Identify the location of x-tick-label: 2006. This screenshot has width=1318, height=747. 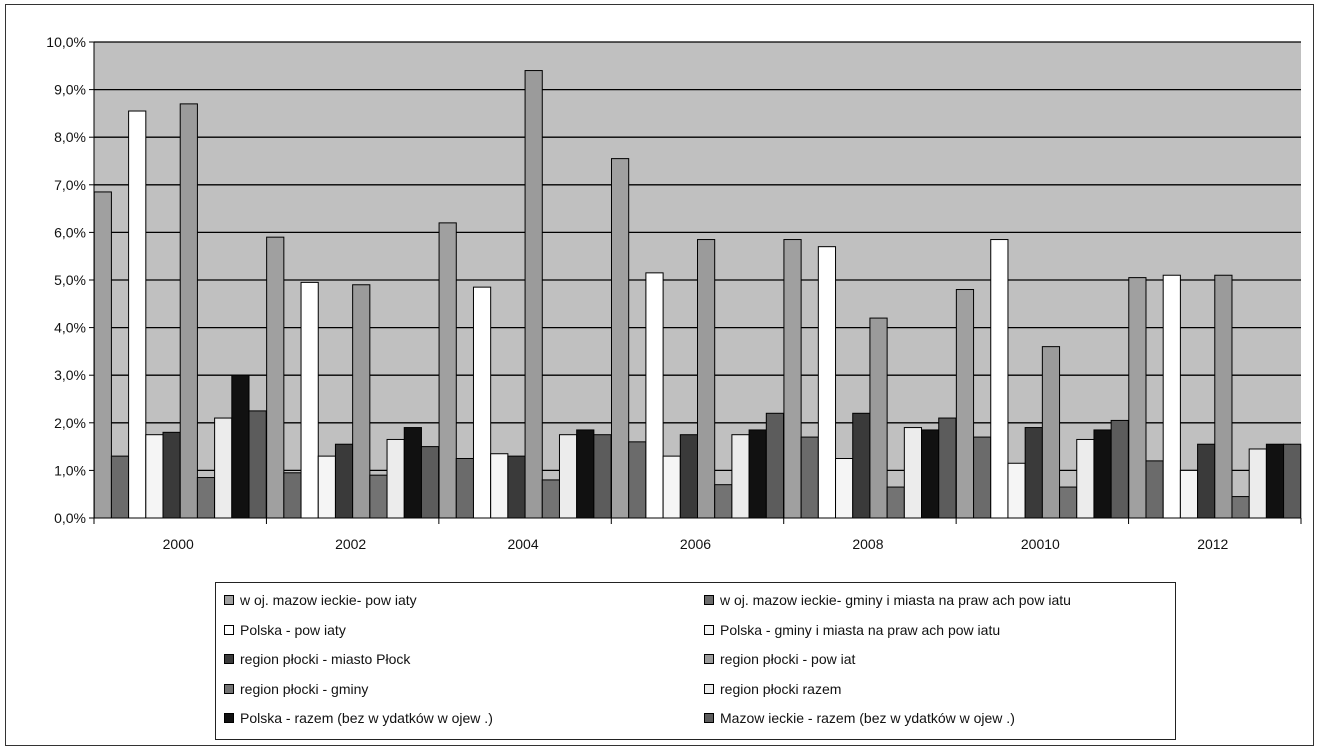
(695, 544).